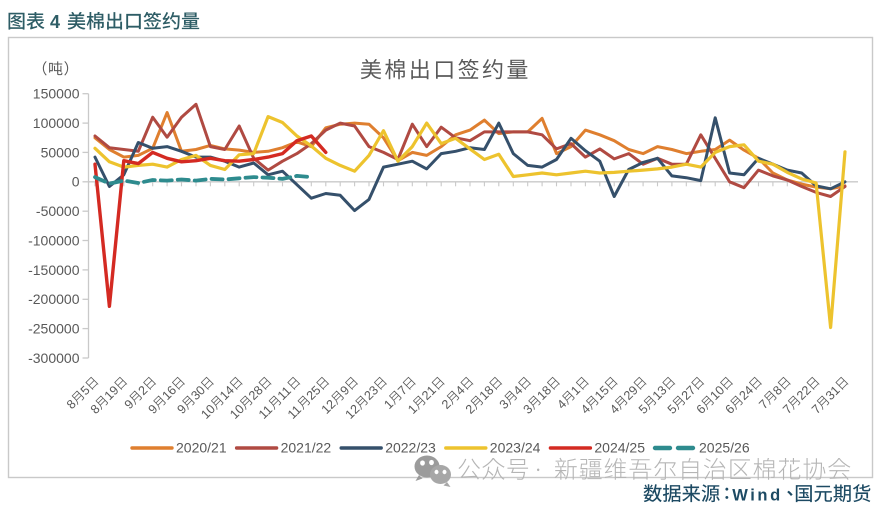 This screenshot has width=881, height=510. Describe the element at coordinates (724, 448) in the screenshot. I see `svg-text: 2025/26` at that location.